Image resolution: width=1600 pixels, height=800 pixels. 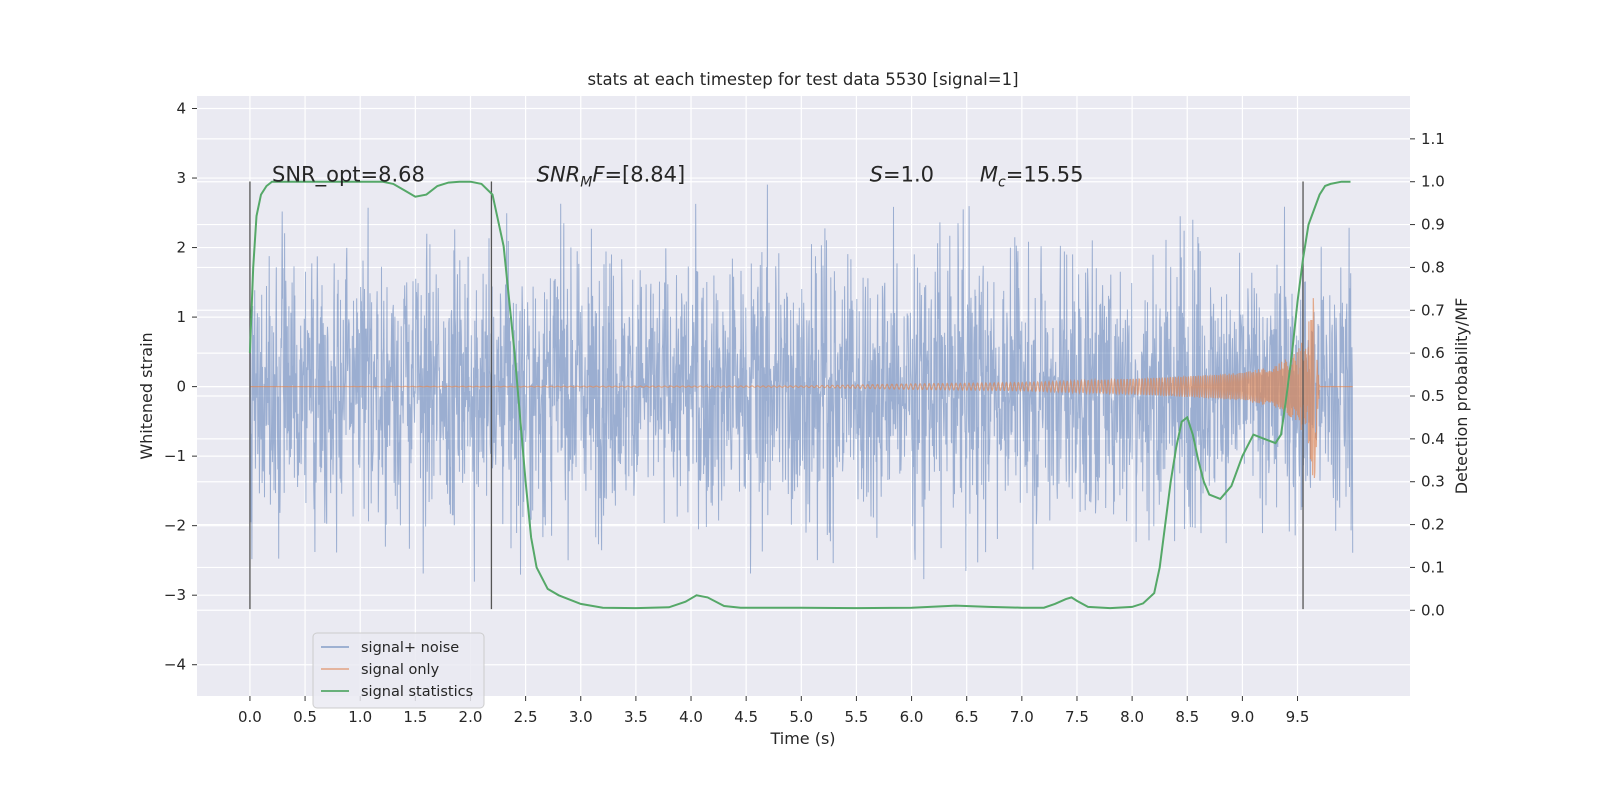 What do you see at coordinates (1132, 717) in the screenshot?
I see `x-tick-label: 8.0` at bounding box center [1132, 717].